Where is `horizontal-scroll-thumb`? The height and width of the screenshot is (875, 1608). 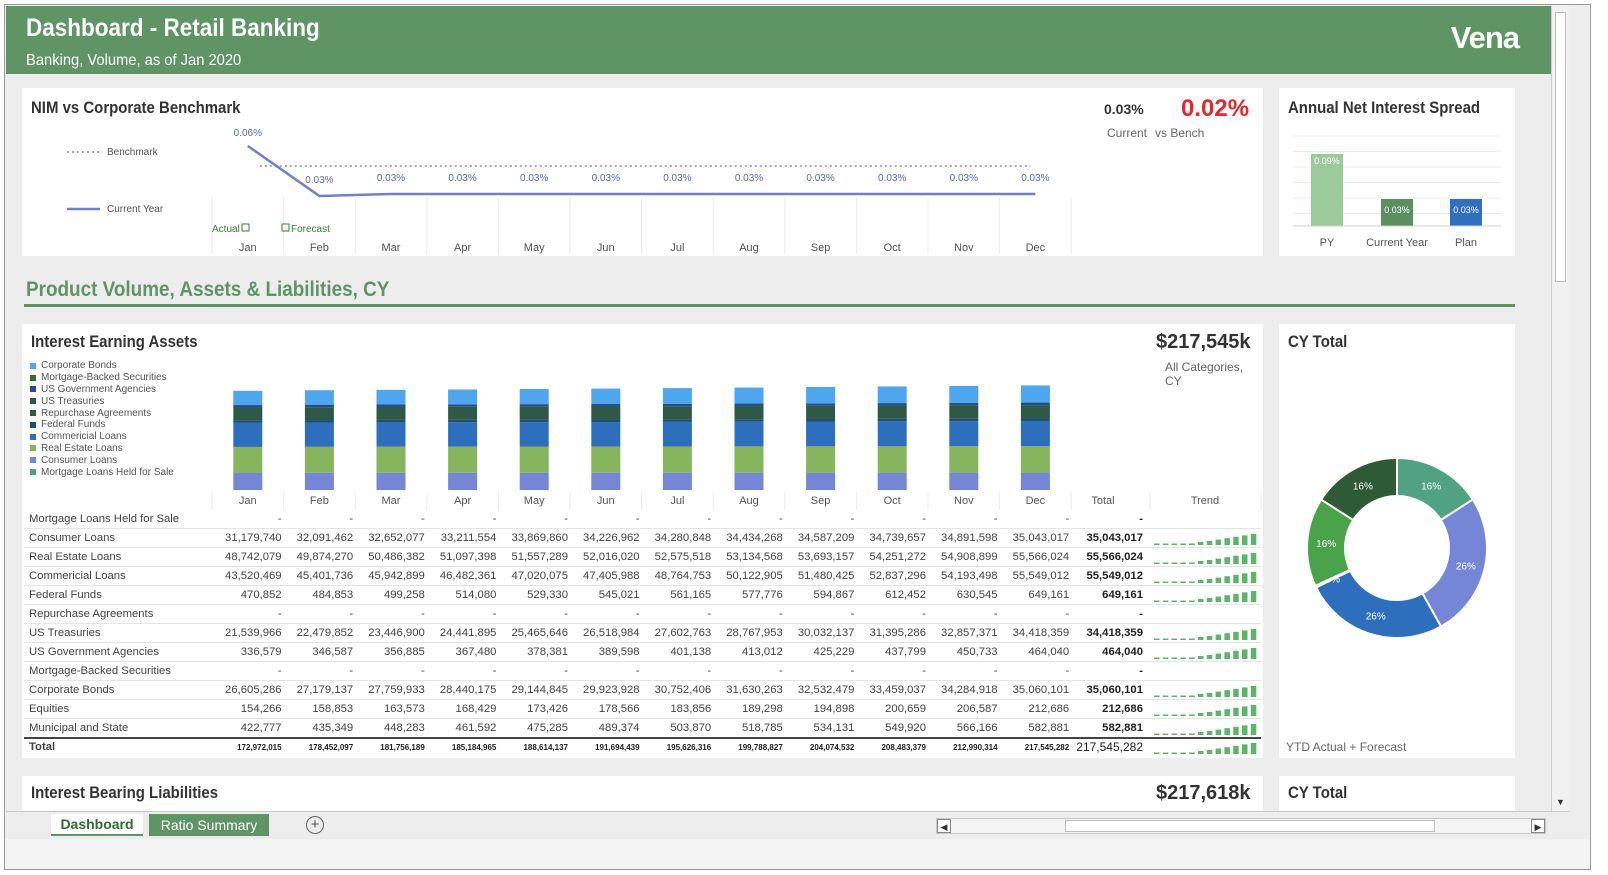 horizontal-scroll-thumb is located at coordinates (1250, 826).